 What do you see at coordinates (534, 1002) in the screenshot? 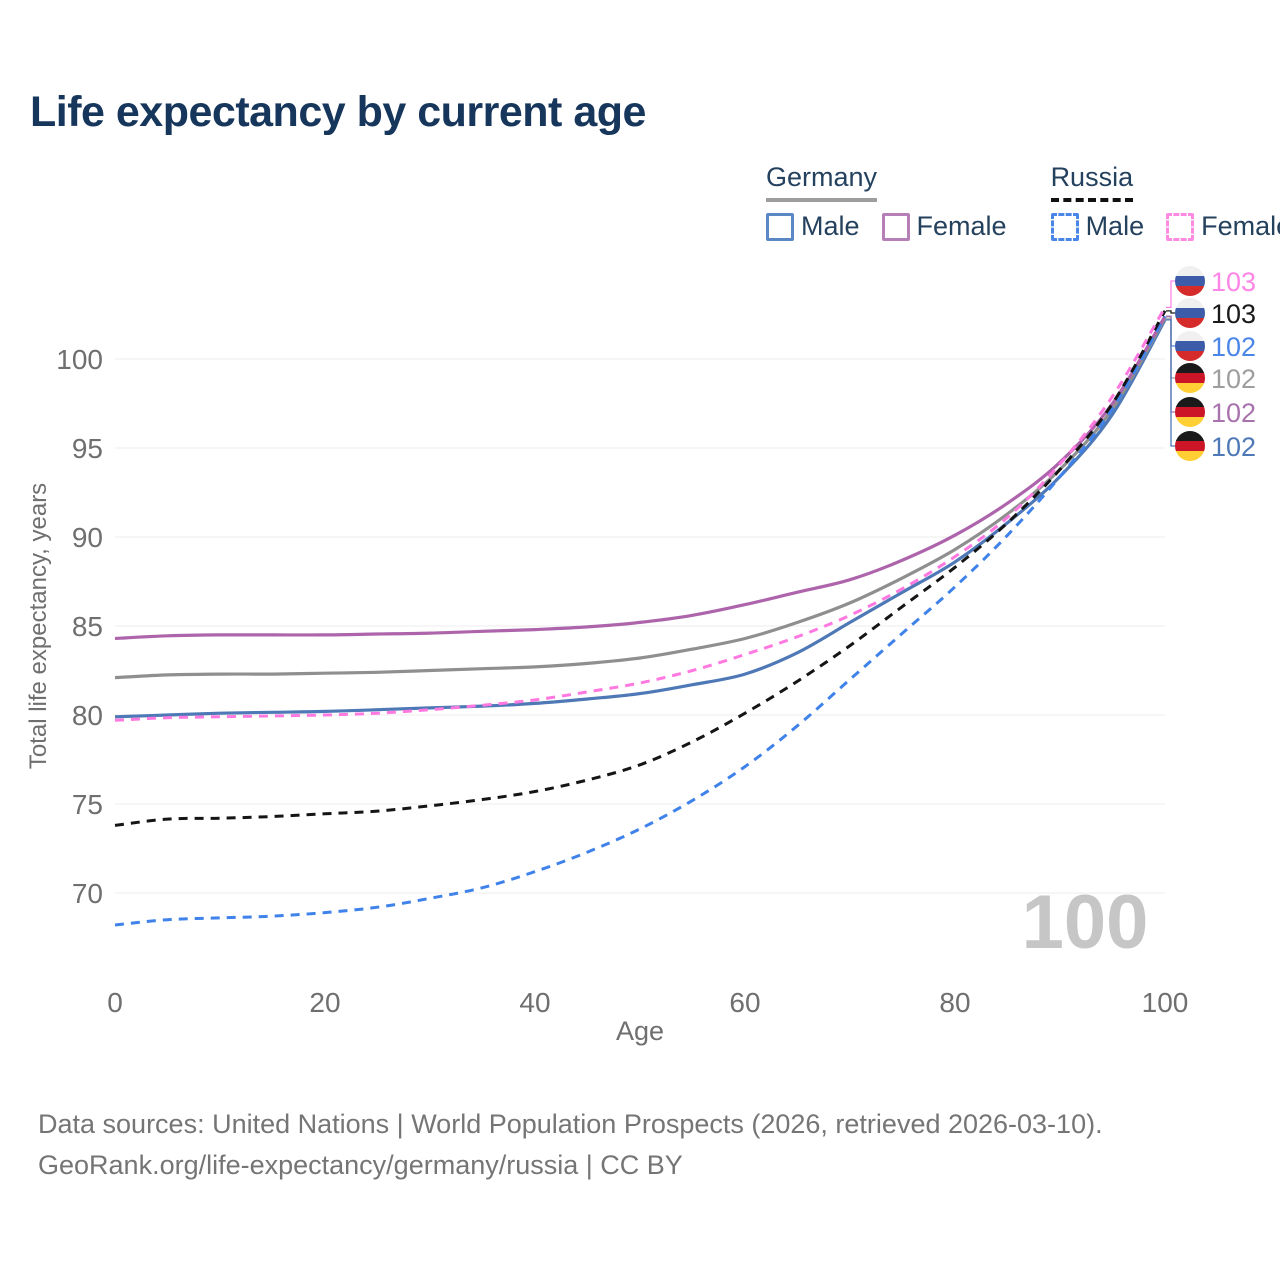
I see `x-tick-label: 40` at bounding box center [534, 1002].